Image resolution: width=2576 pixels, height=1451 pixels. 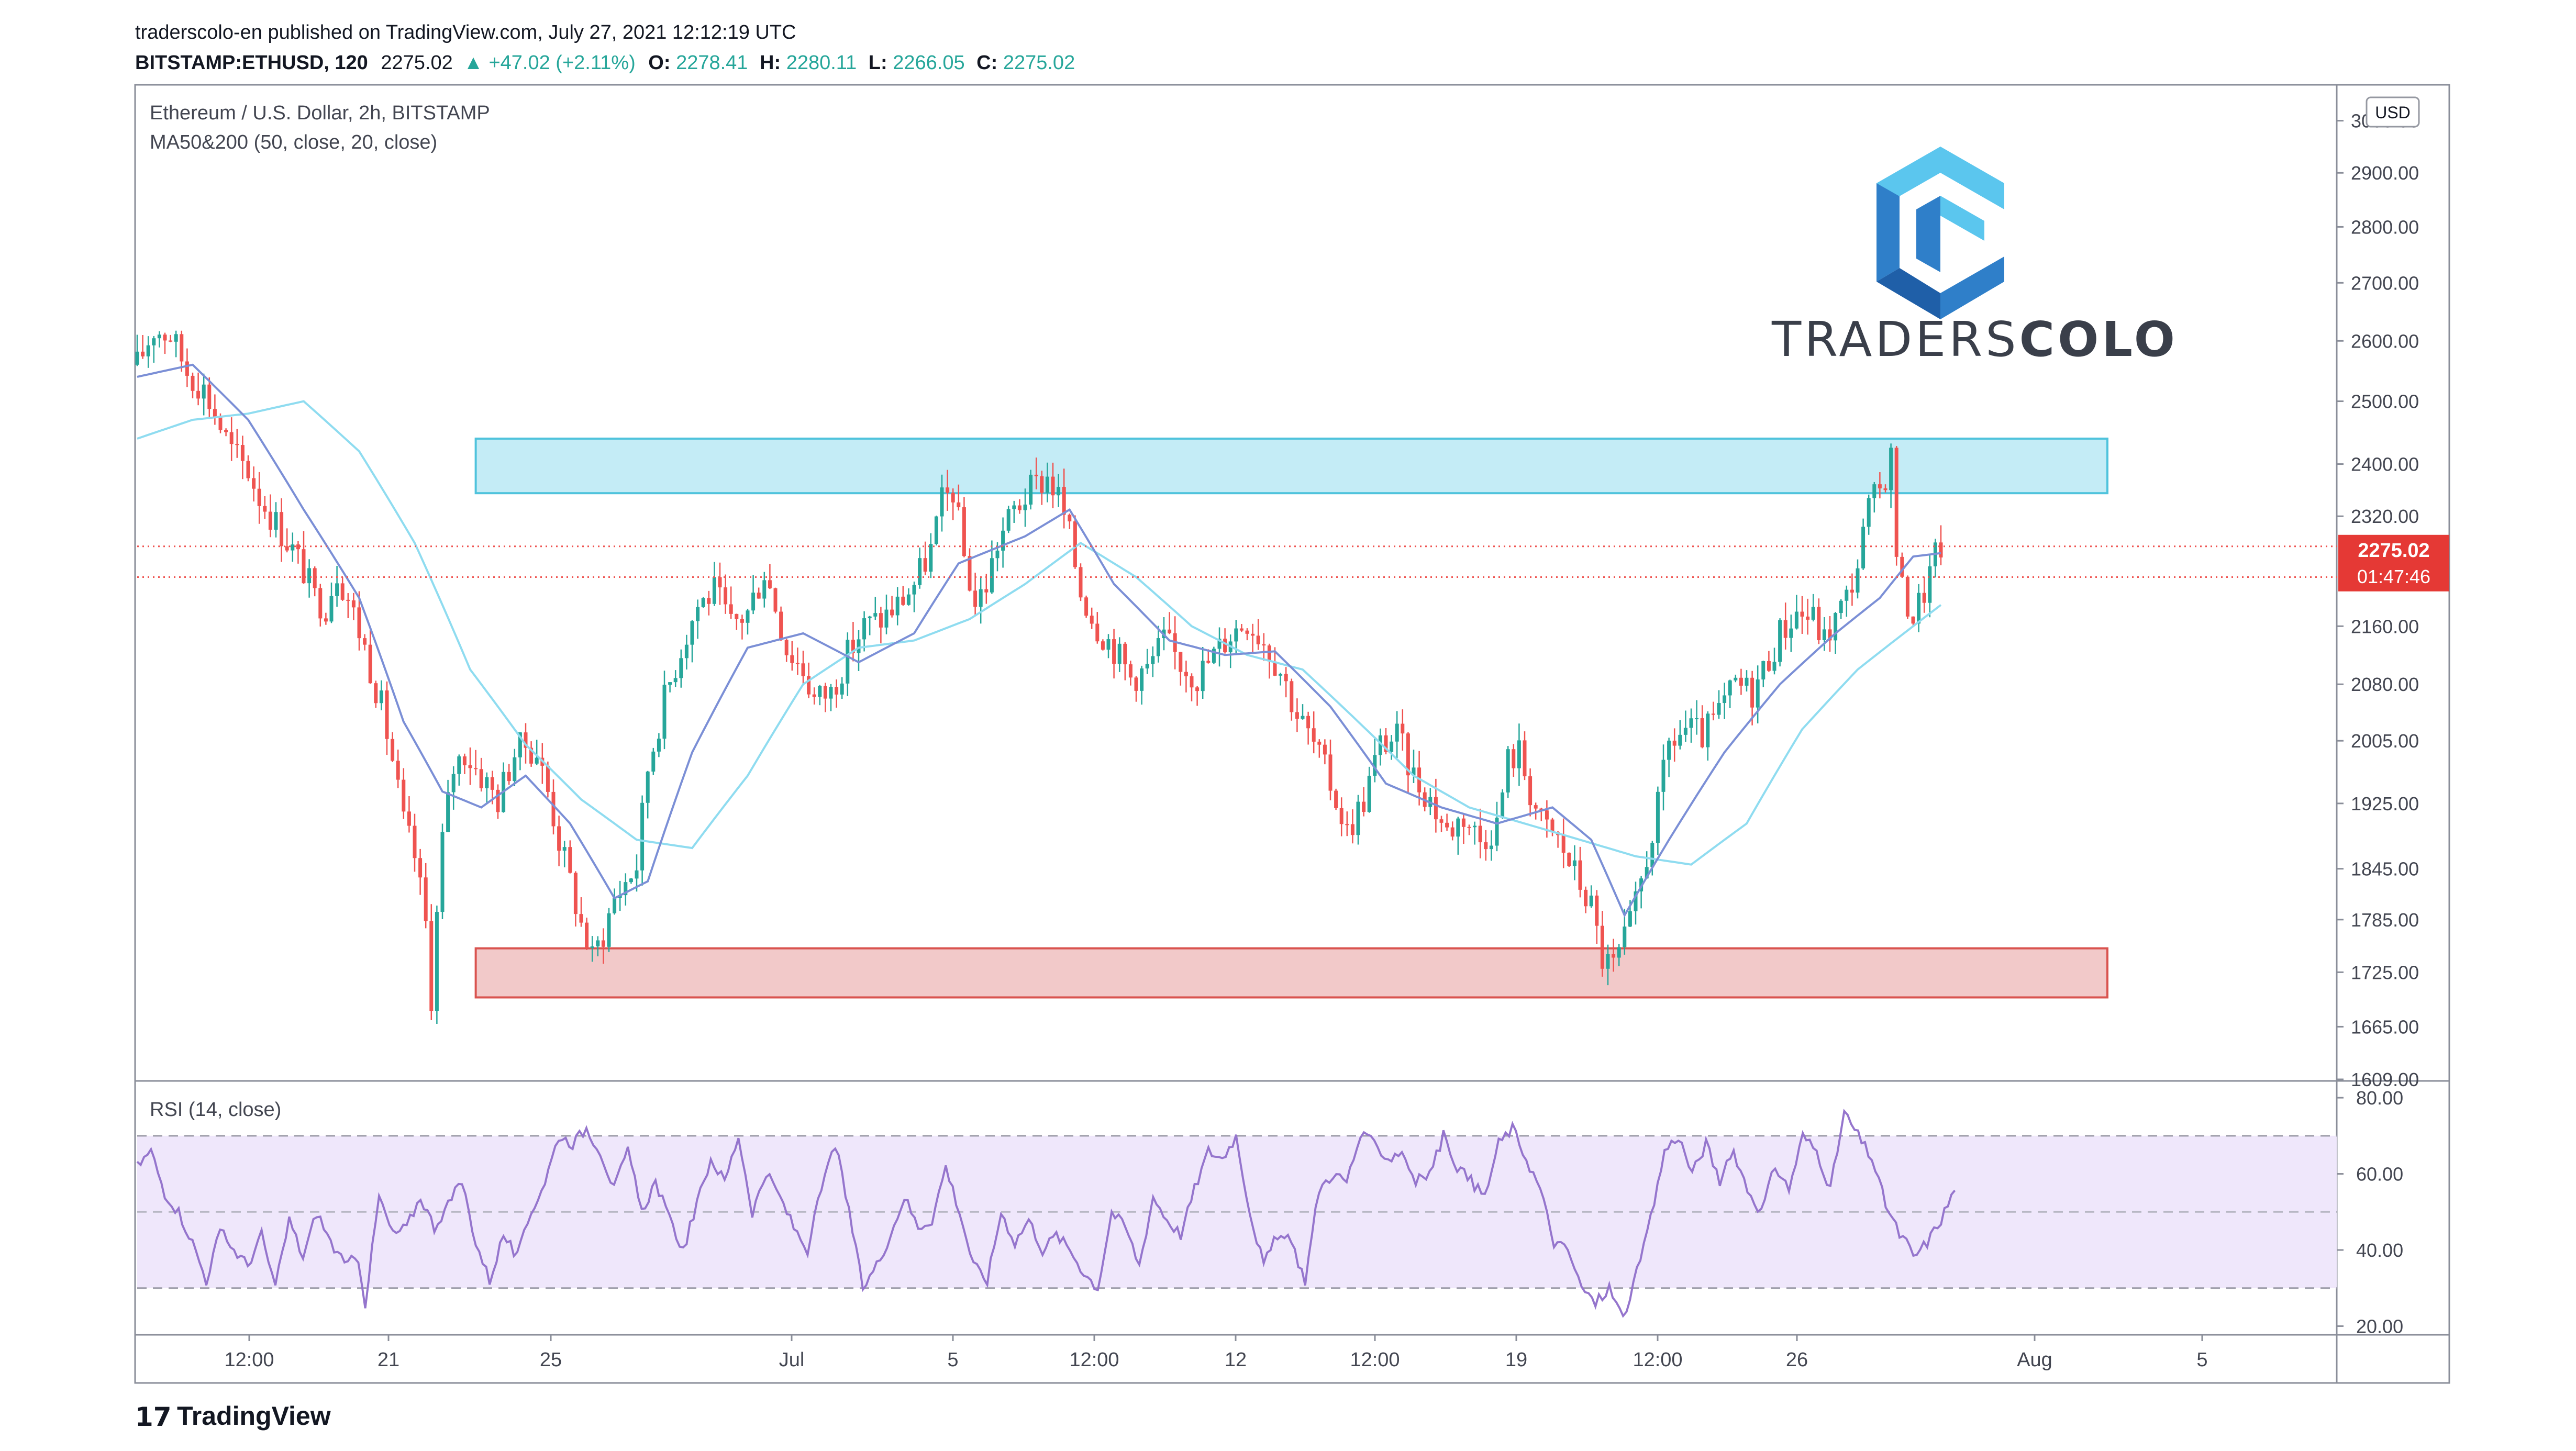 What do you see at coordinates (2385, 465) in the screenshot?
I see `price-tick-label: 2400.00` at bounding box center [2385, 465].